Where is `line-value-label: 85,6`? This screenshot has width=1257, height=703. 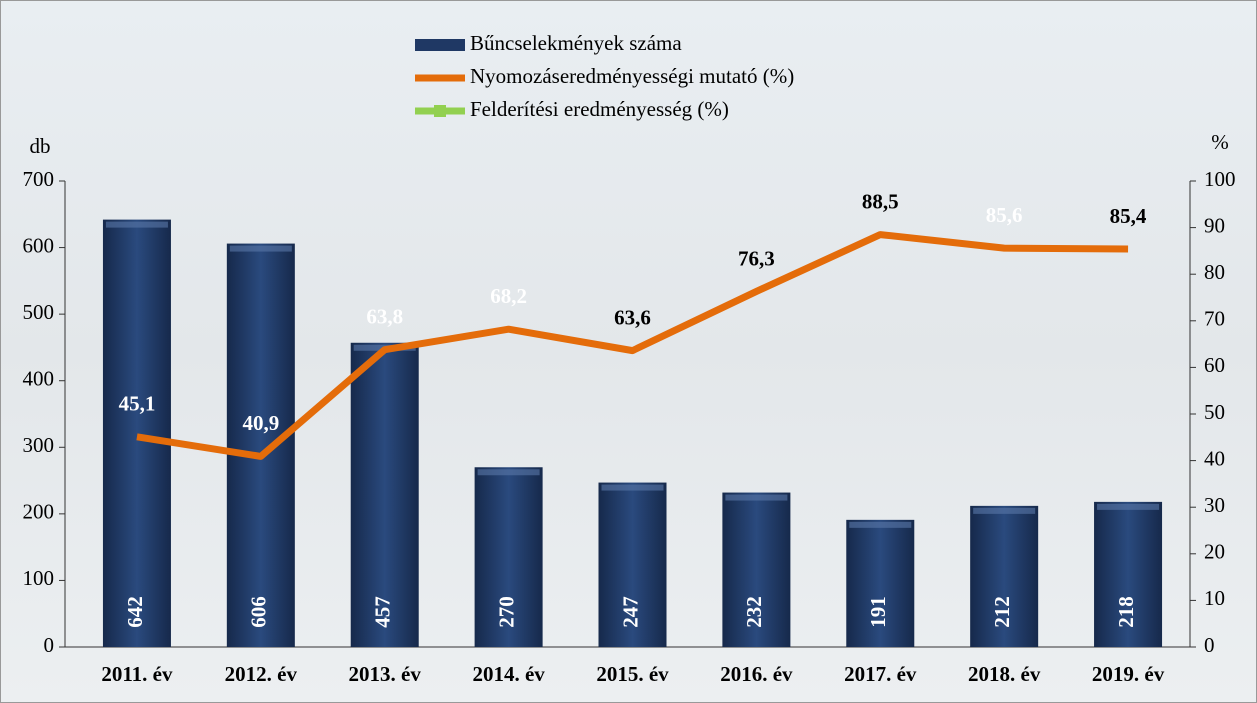 line-value-label: 85,6 is located at coordinates (1004, 215).